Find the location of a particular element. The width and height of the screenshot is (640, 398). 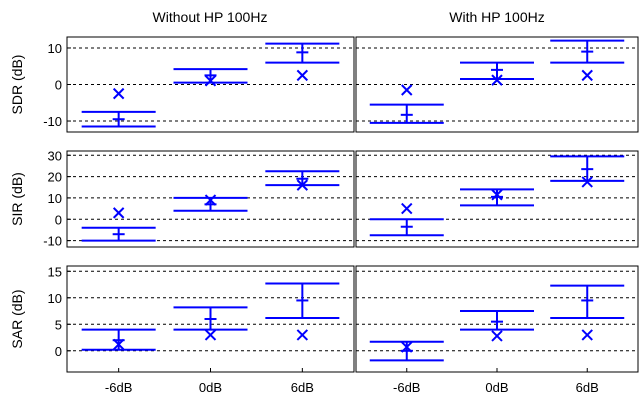

panel-sdr-col1: -10 0 10 is located at coordinates (199, 84).